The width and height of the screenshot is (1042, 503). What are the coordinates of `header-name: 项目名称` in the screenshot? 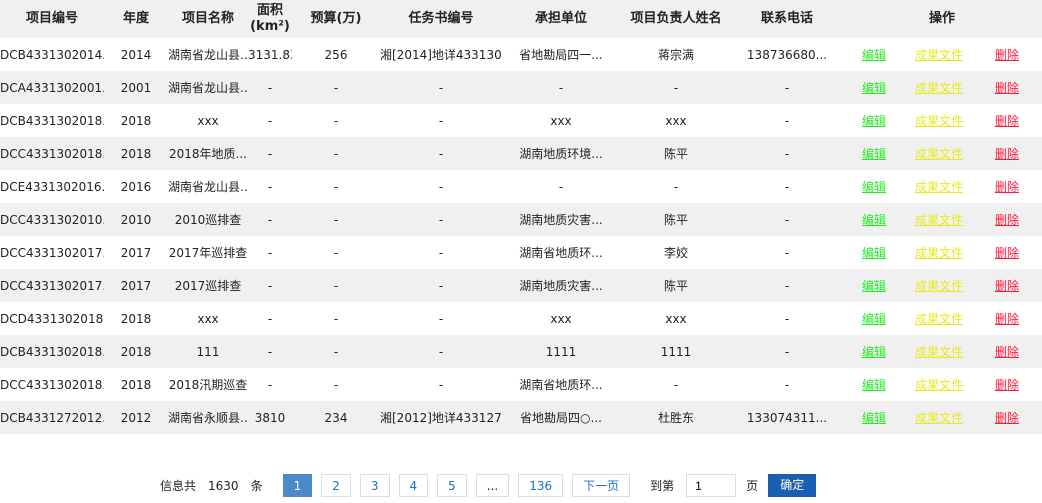 It's located at (208, 19).